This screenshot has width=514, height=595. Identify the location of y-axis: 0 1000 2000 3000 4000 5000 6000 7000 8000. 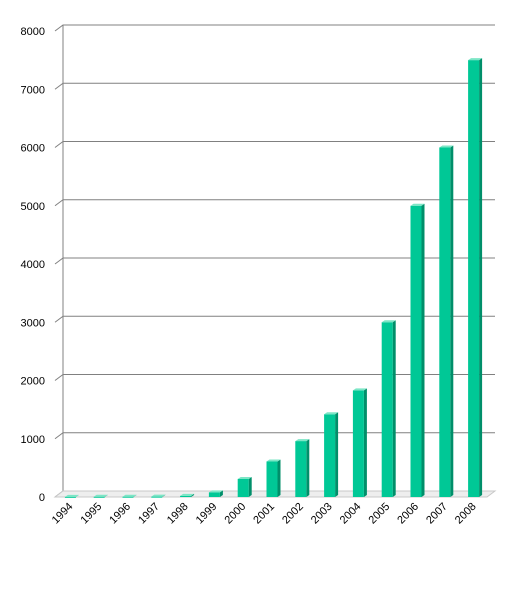
(33, 265).